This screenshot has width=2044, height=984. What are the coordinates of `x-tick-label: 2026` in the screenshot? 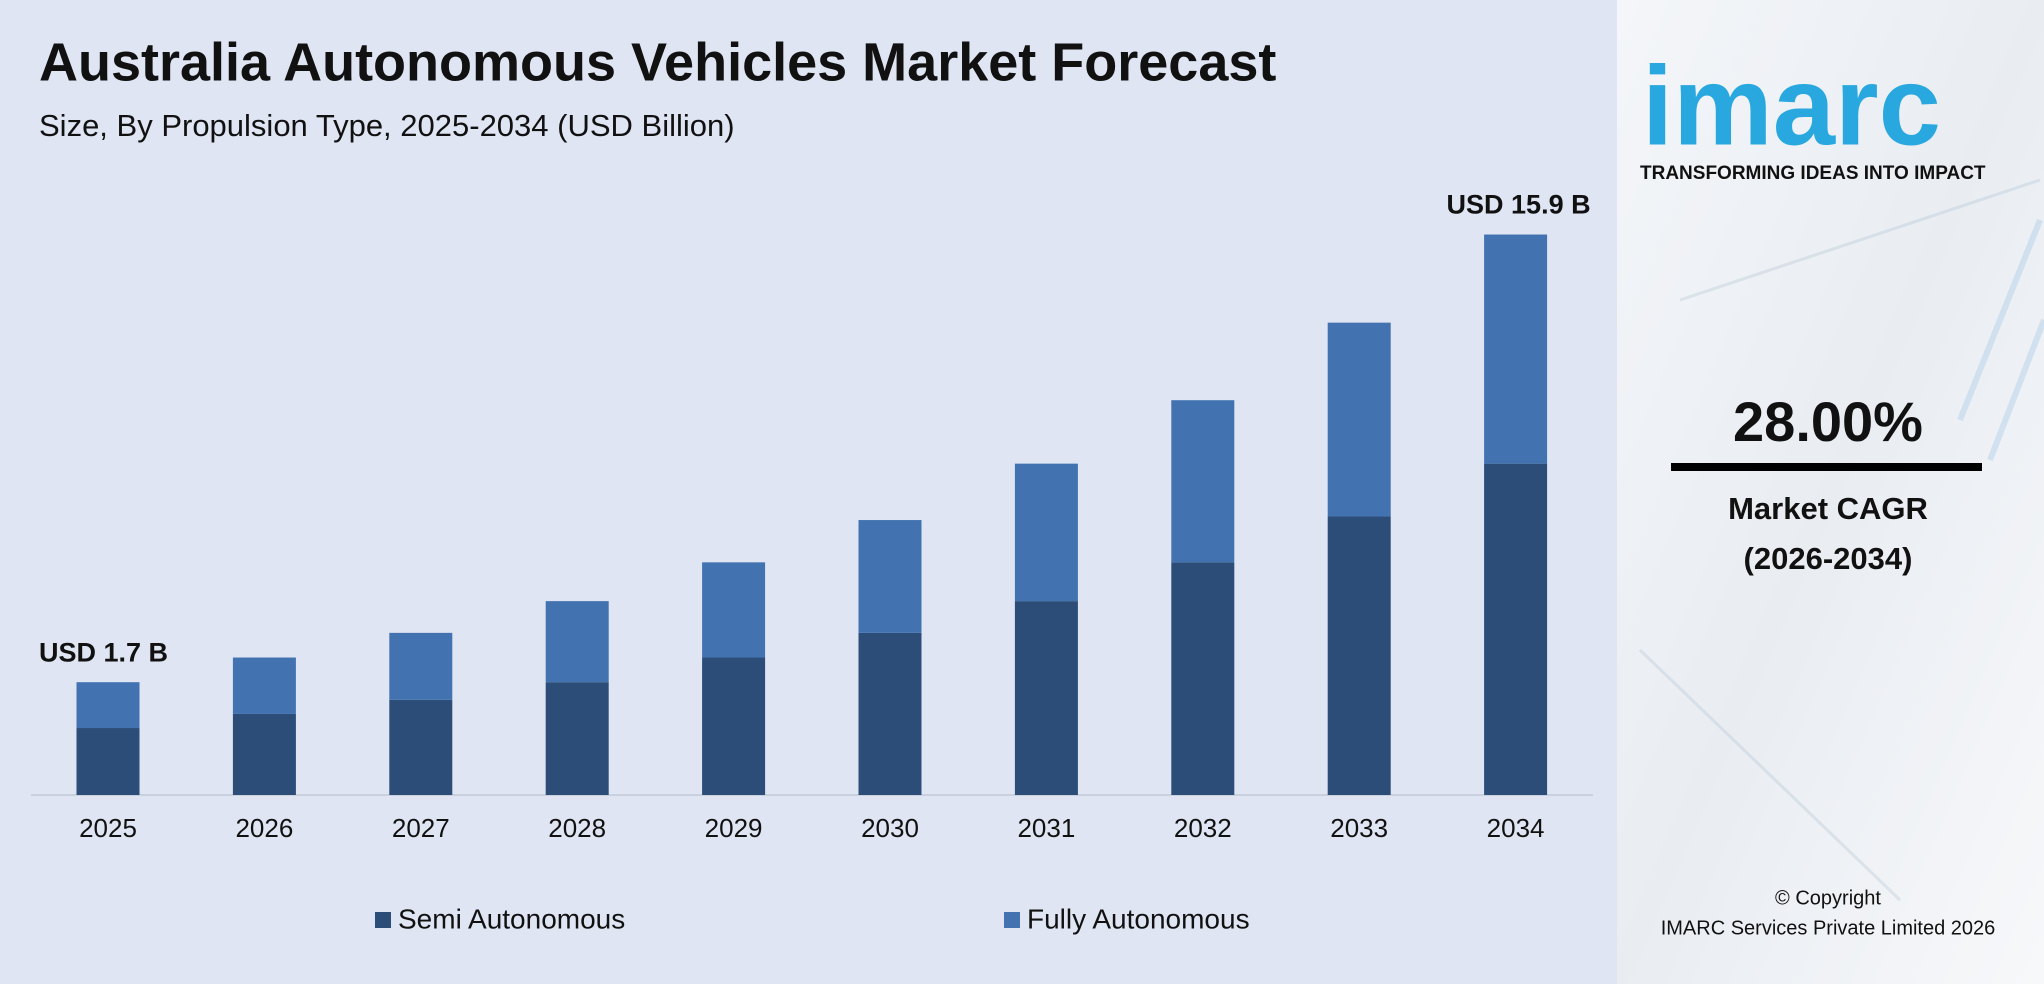 It's located at (264, 828).